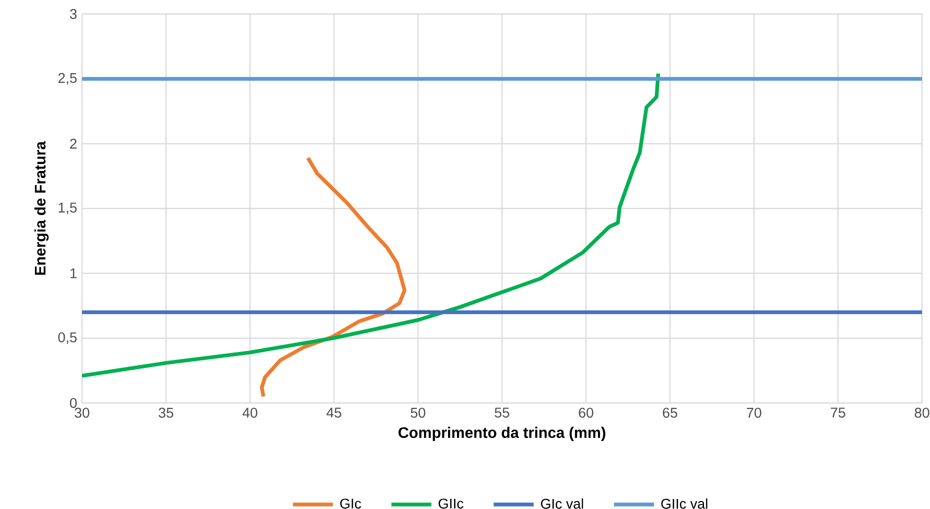 This screenshot has width=930, height=509. What do you see at coordinates (502, 413) in the screenshot?
I see `x-tick-label: 55` at bounding box center [502, 413].